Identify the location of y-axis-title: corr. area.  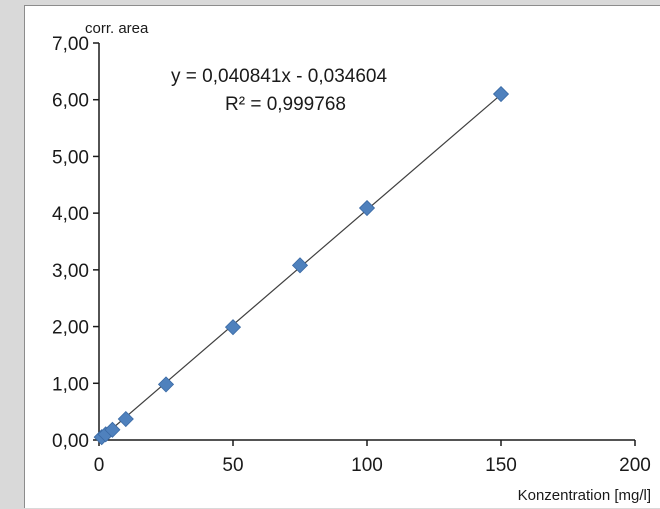
(117, 28).